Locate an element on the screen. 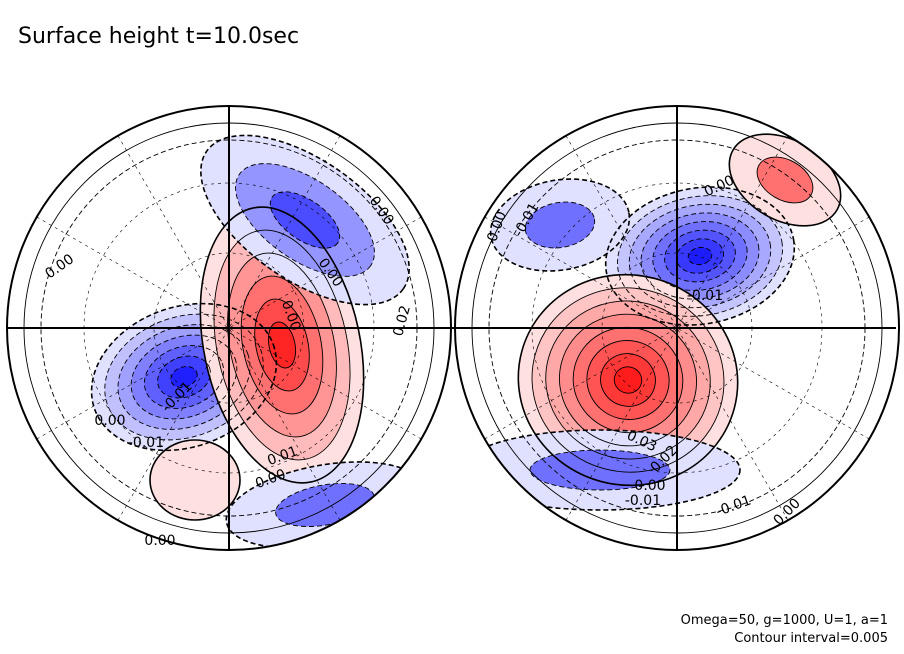 The width and height of the screenshot is (904, 654). contour-interval-text: Contour interval=0.005 is located at coordinates (811, 638).